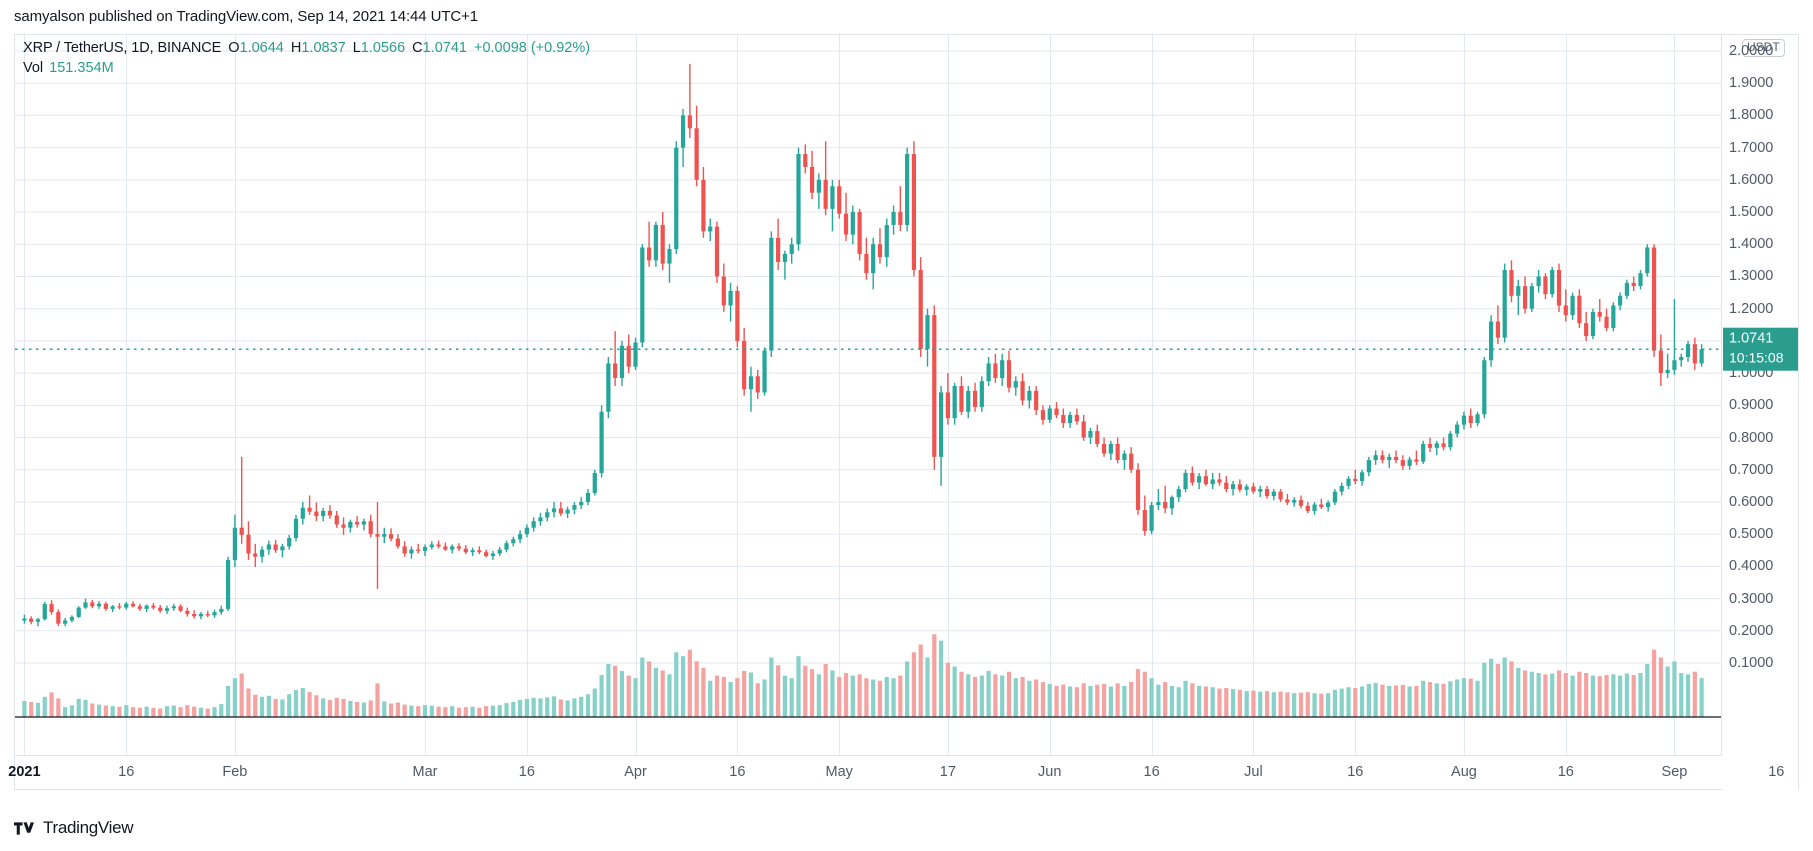 The width and height of the screenshot is (1813, 851). Describe the element at coordinates (947, 772) in the screenshot. I see `time-tick: 17` at that location.